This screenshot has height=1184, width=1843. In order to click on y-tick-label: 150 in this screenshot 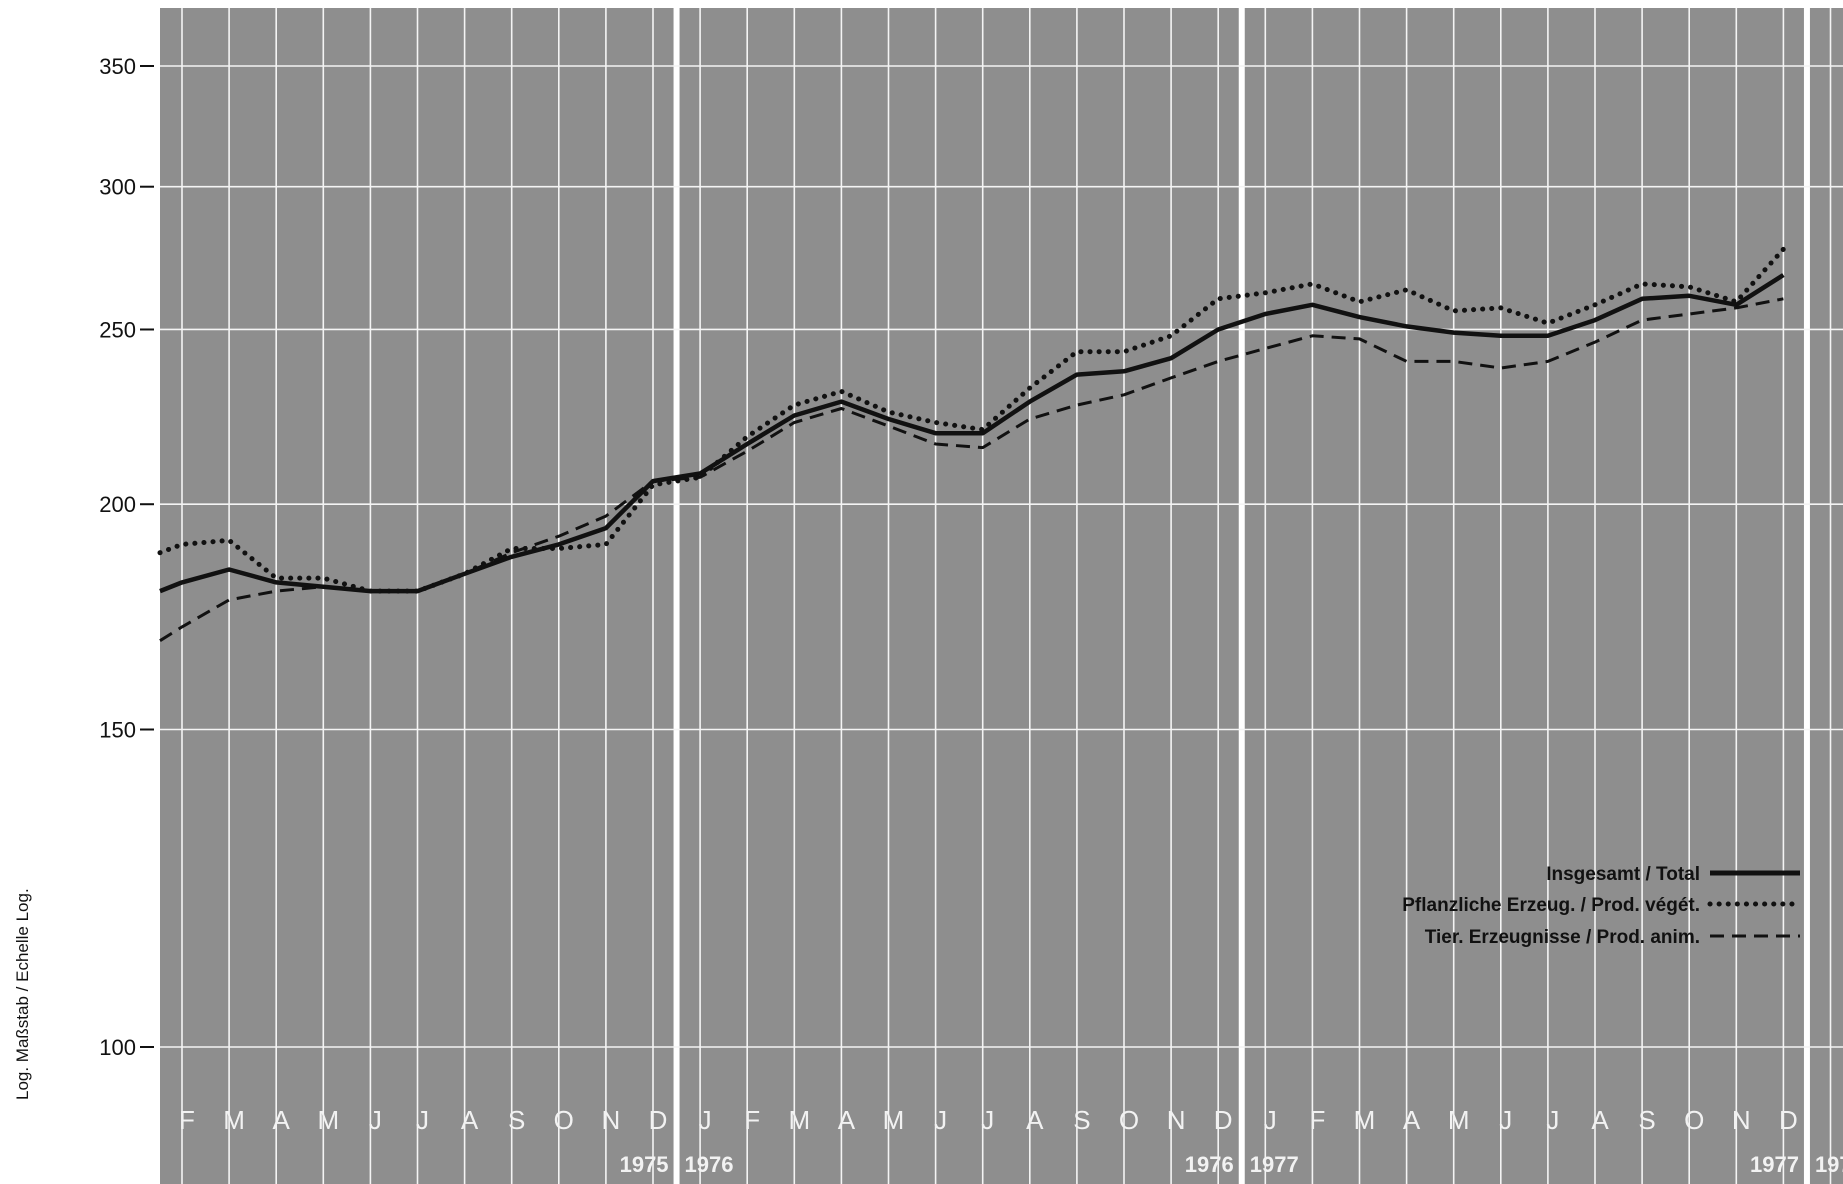, I will do `click(117, 729)`.